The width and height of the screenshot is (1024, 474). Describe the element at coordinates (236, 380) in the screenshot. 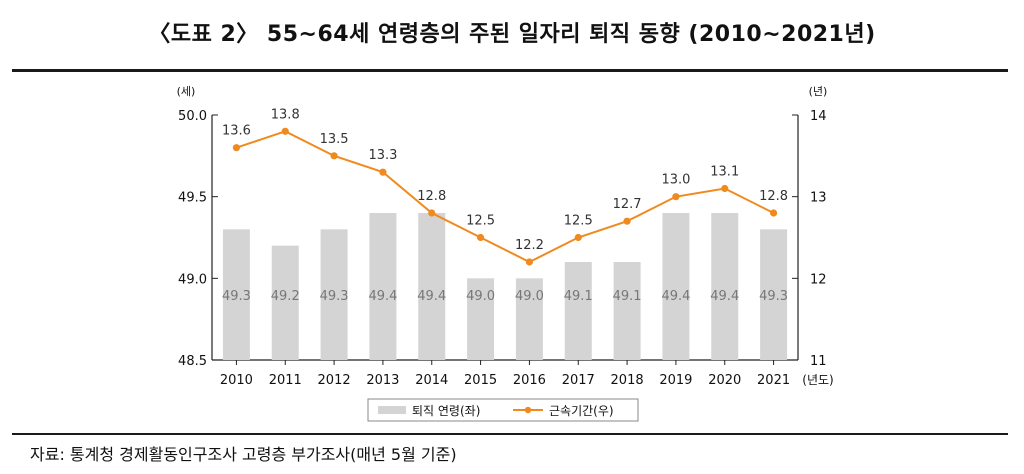

I see `x-tick-label: 2010` at that location.